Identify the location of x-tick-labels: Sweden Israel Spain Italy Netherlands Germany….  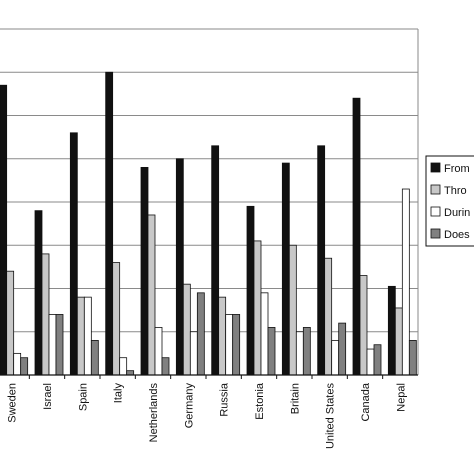
(207, 415).